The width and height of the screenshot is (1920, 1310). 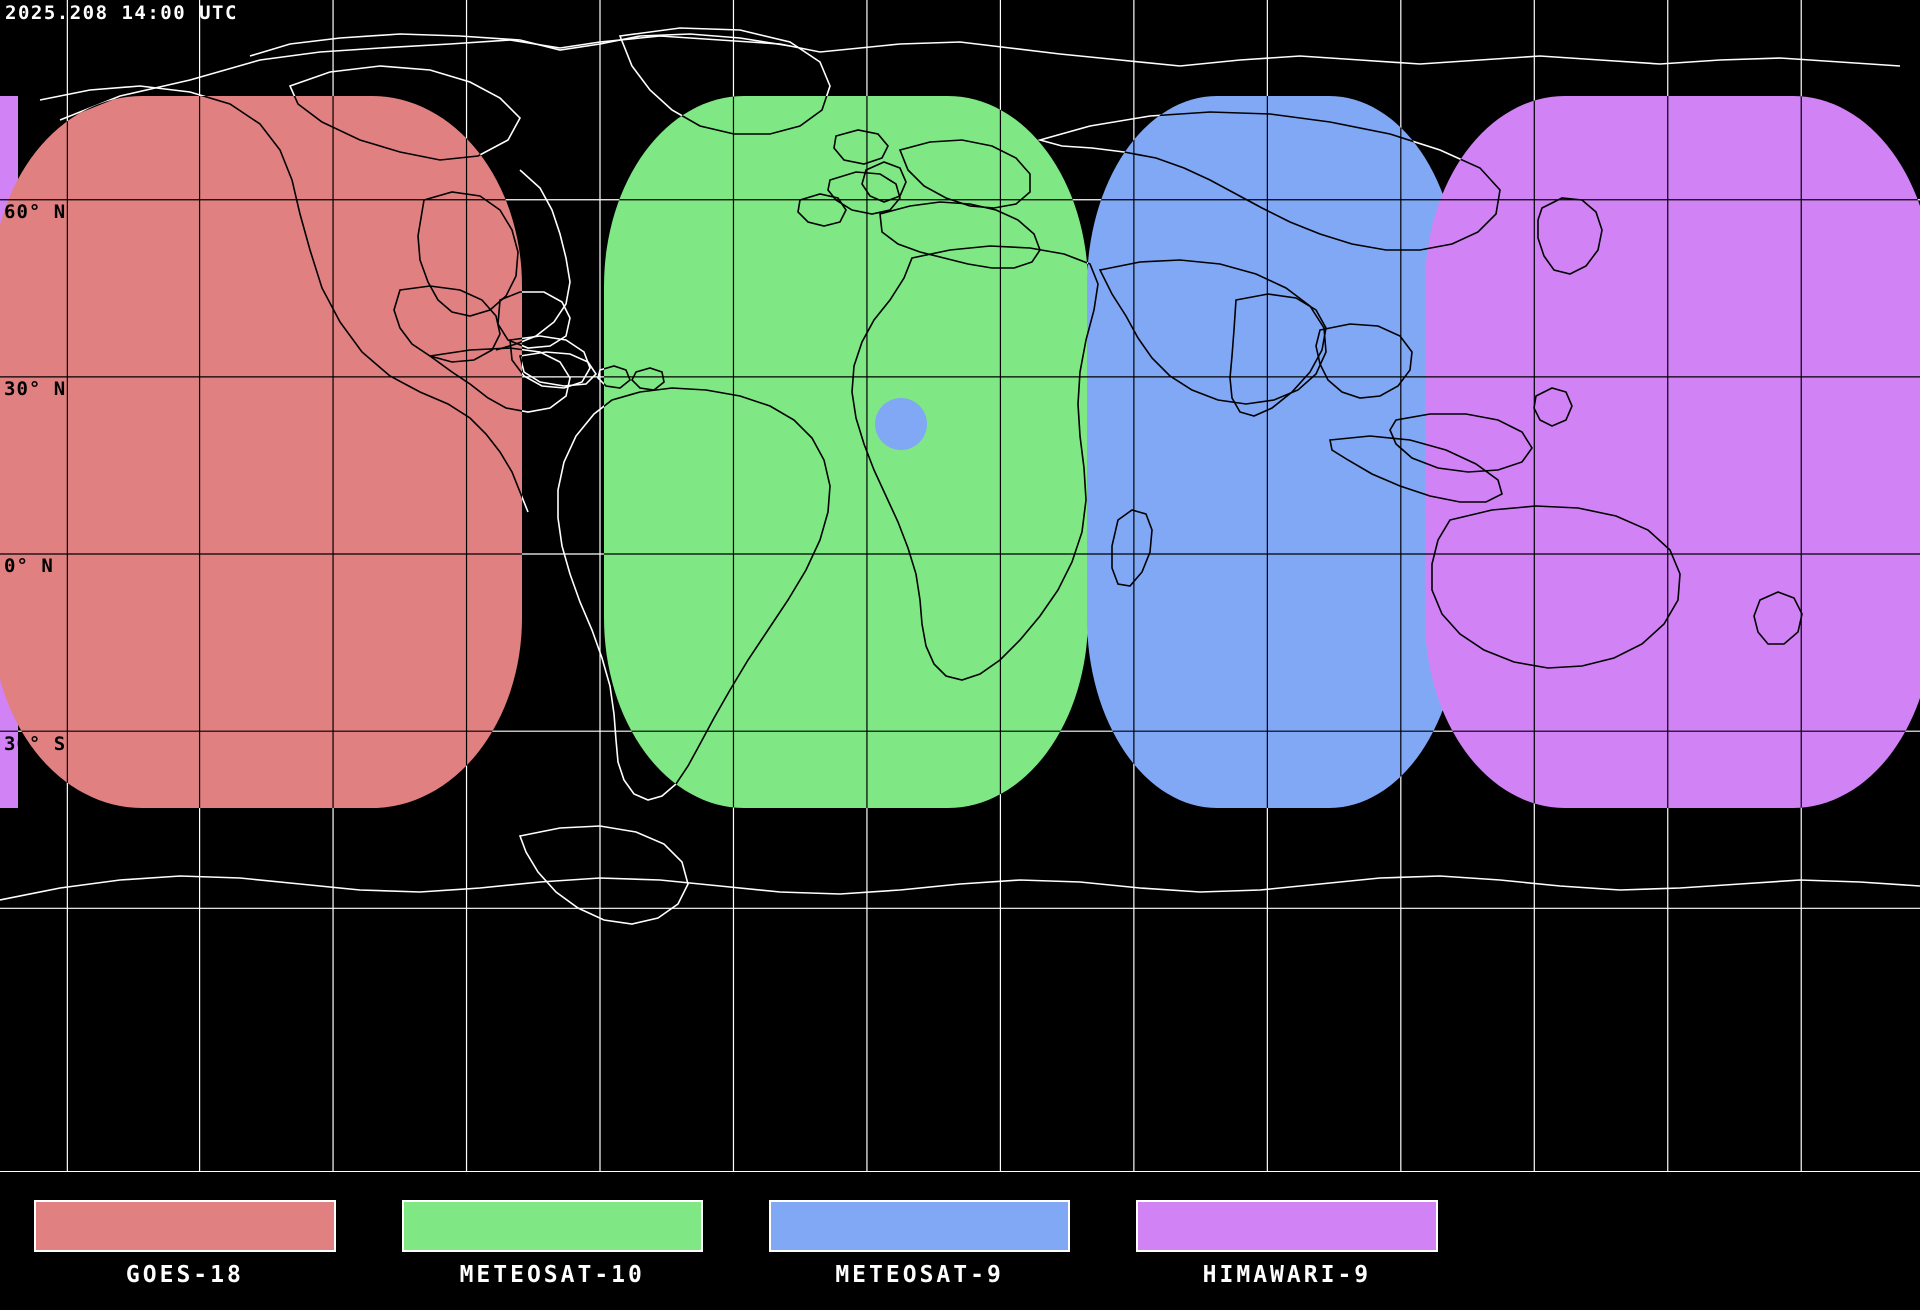 I want to click on legend-label-meteosat-10: METEOSAT-10, so click(x=552, y=1275).